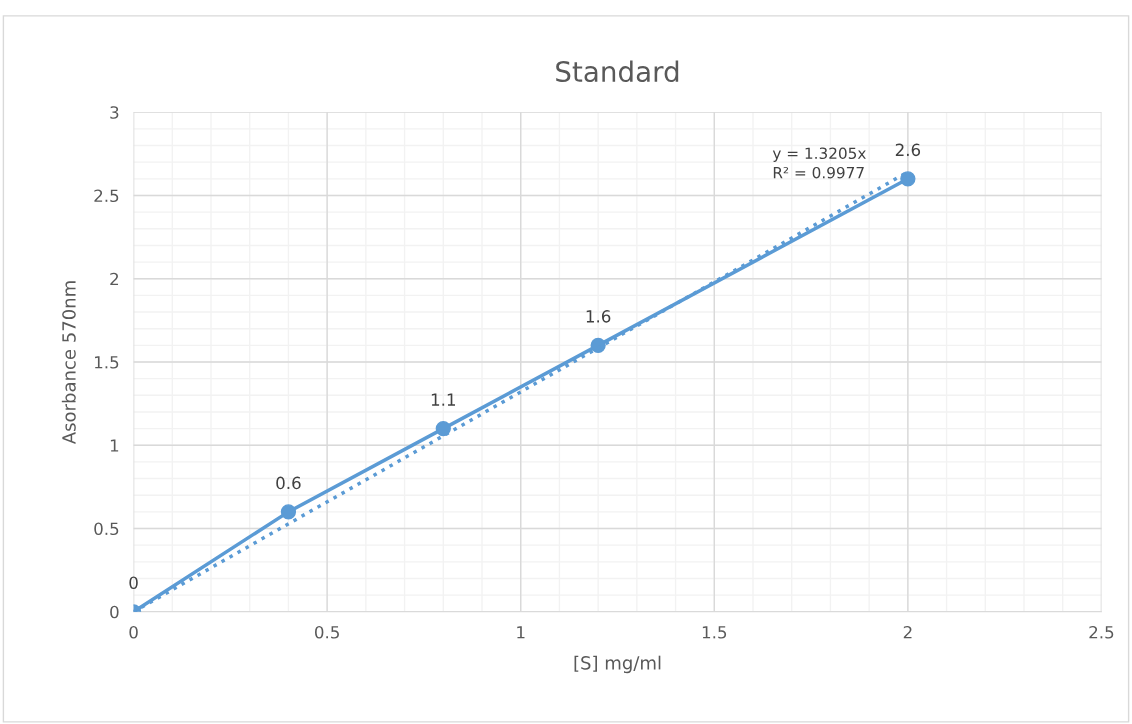 The width and height of the screenshot is (1132, 724). I want to click on x-tick-label: 0, so click(133, 632).